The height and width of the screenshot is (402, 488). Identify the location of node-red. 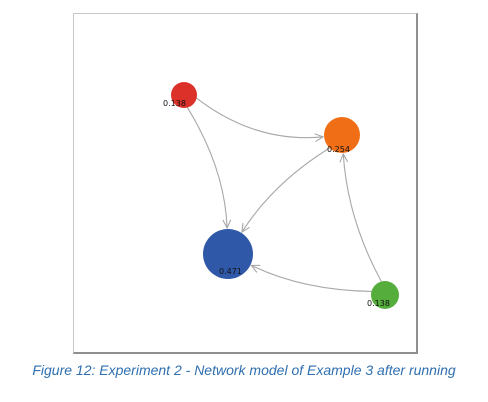
(184, 95).